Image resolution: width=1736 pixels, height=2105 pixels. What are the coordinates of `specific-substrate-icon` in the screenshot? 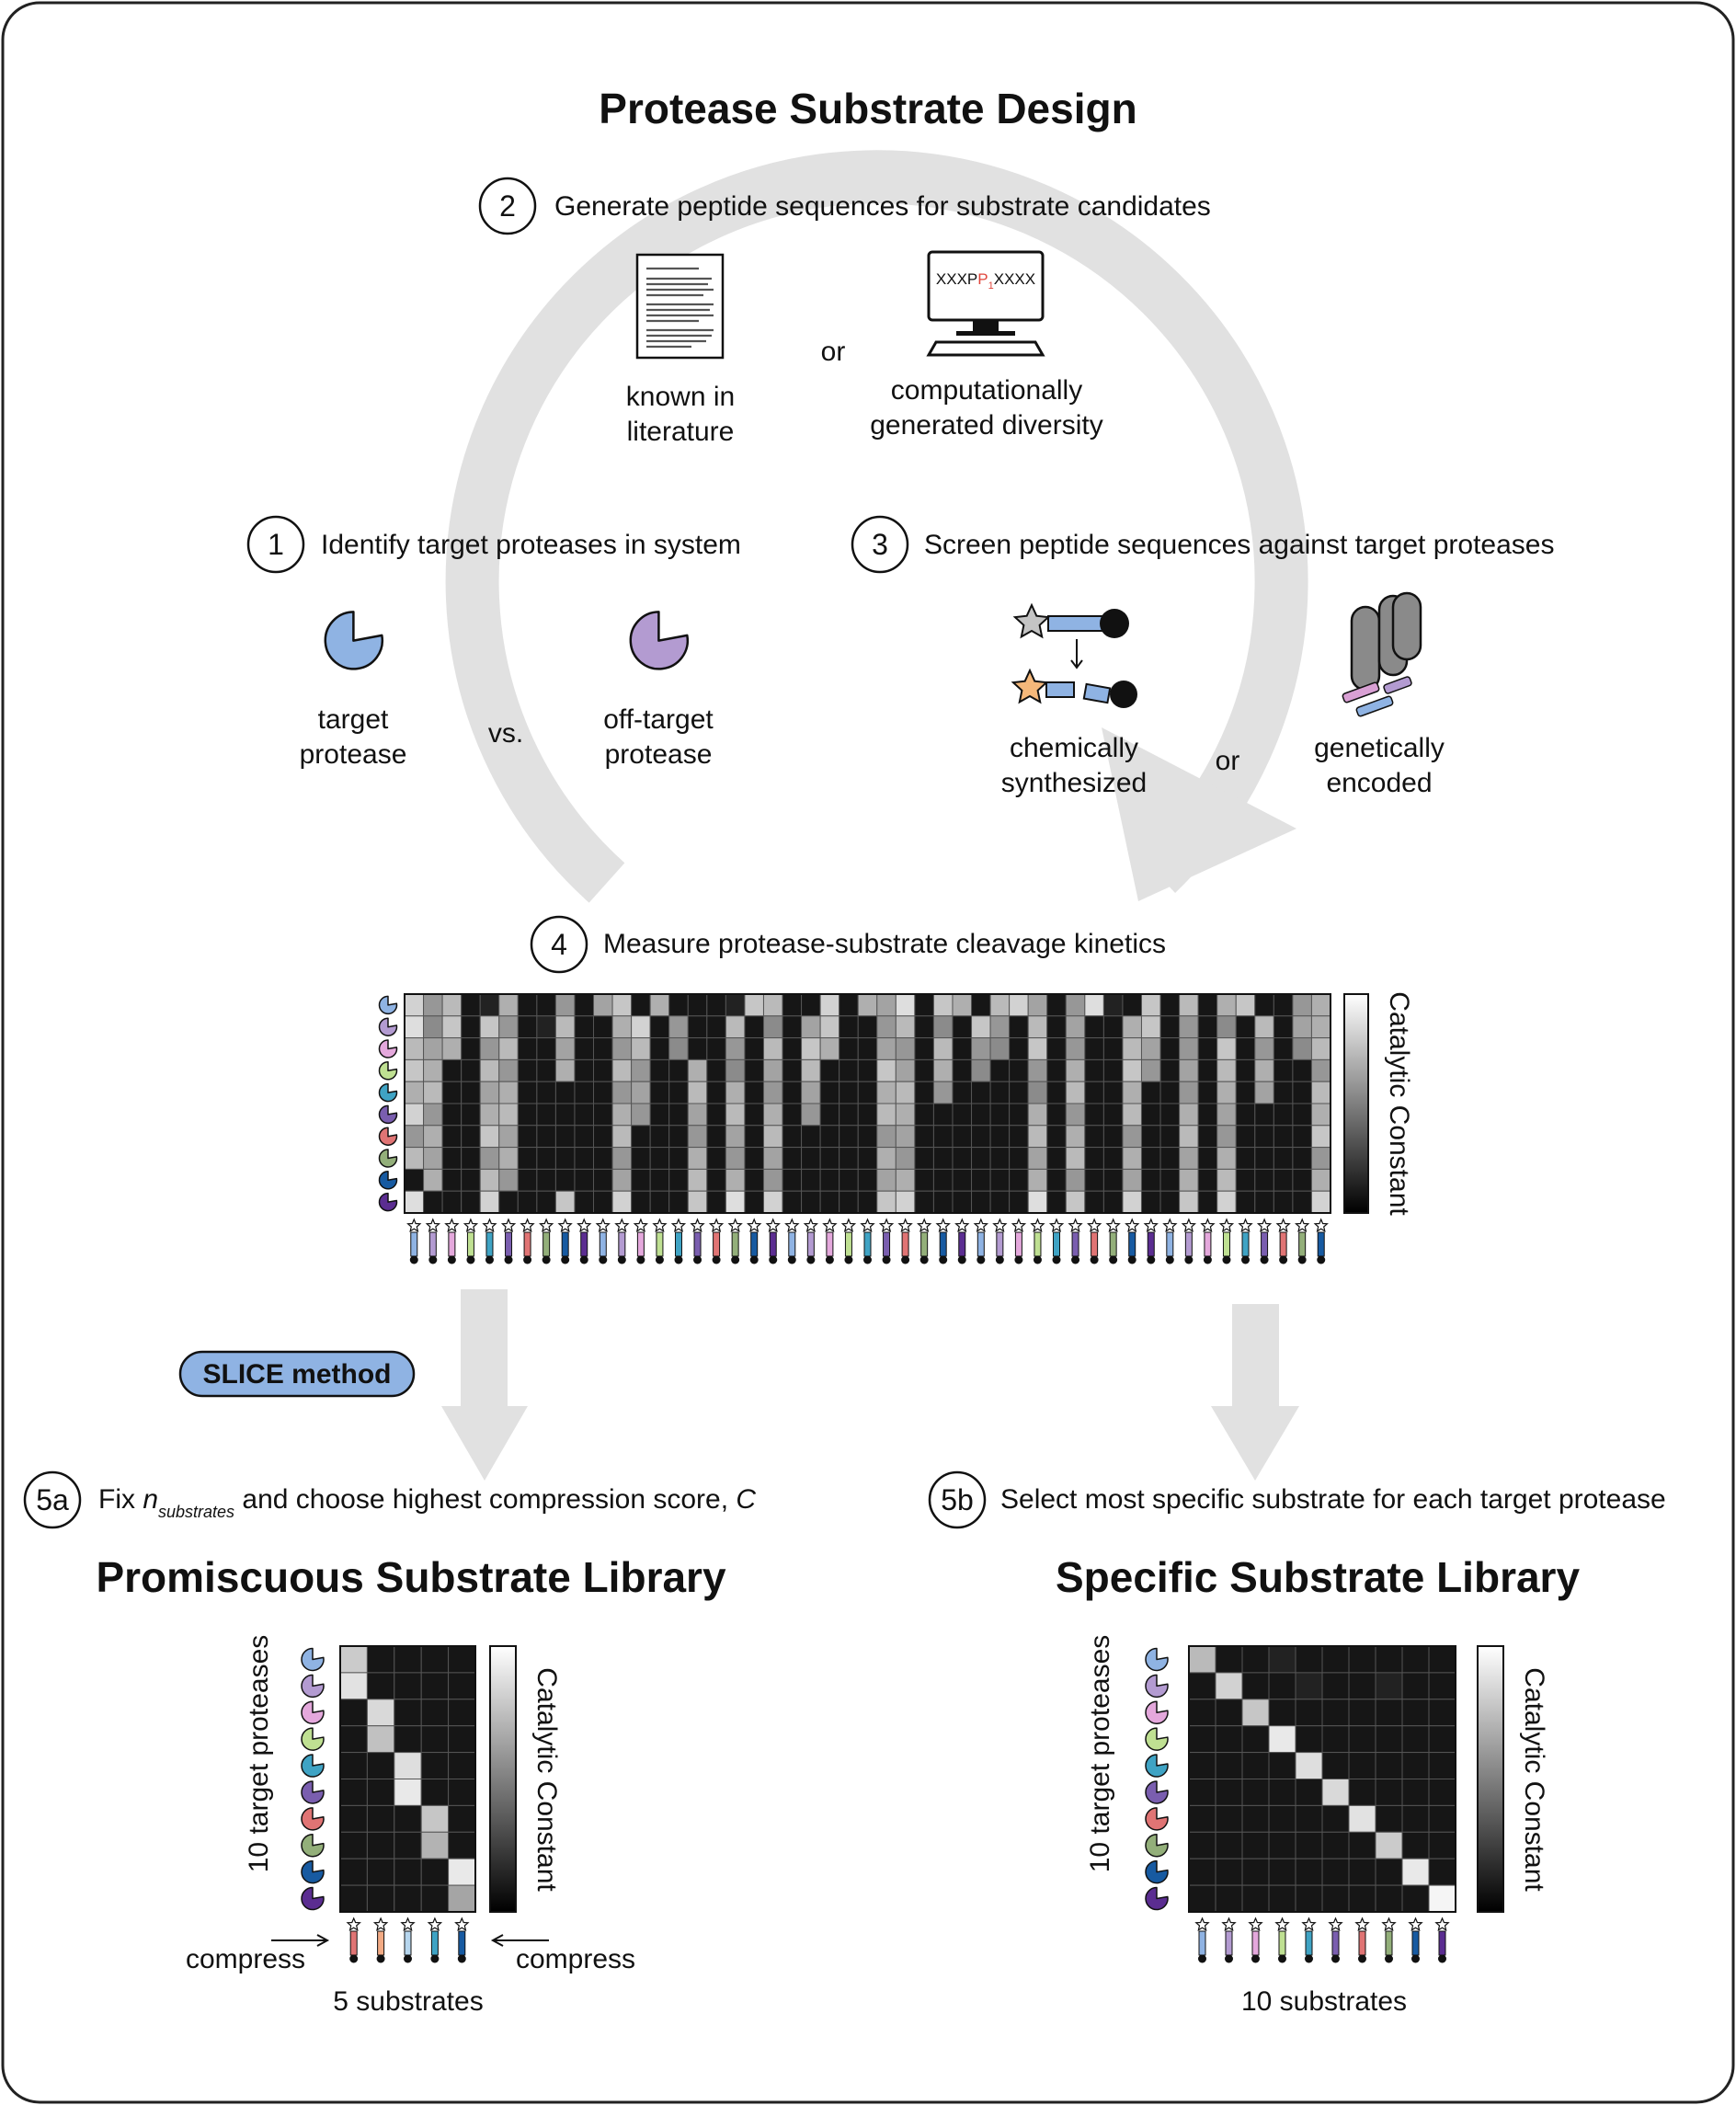 It's located at (1255, 1939).